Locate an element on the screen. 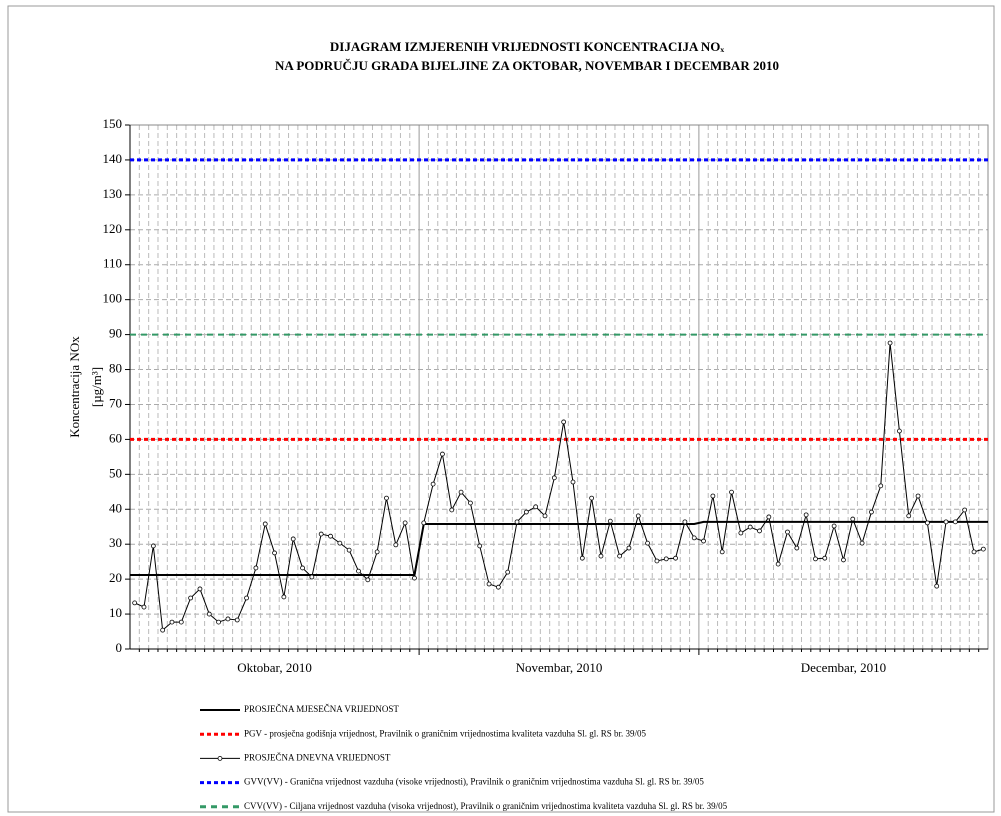  legend-label: PROSJEČNA DNEVNA VRIJEDNOST is located at coordinates (317, 757).